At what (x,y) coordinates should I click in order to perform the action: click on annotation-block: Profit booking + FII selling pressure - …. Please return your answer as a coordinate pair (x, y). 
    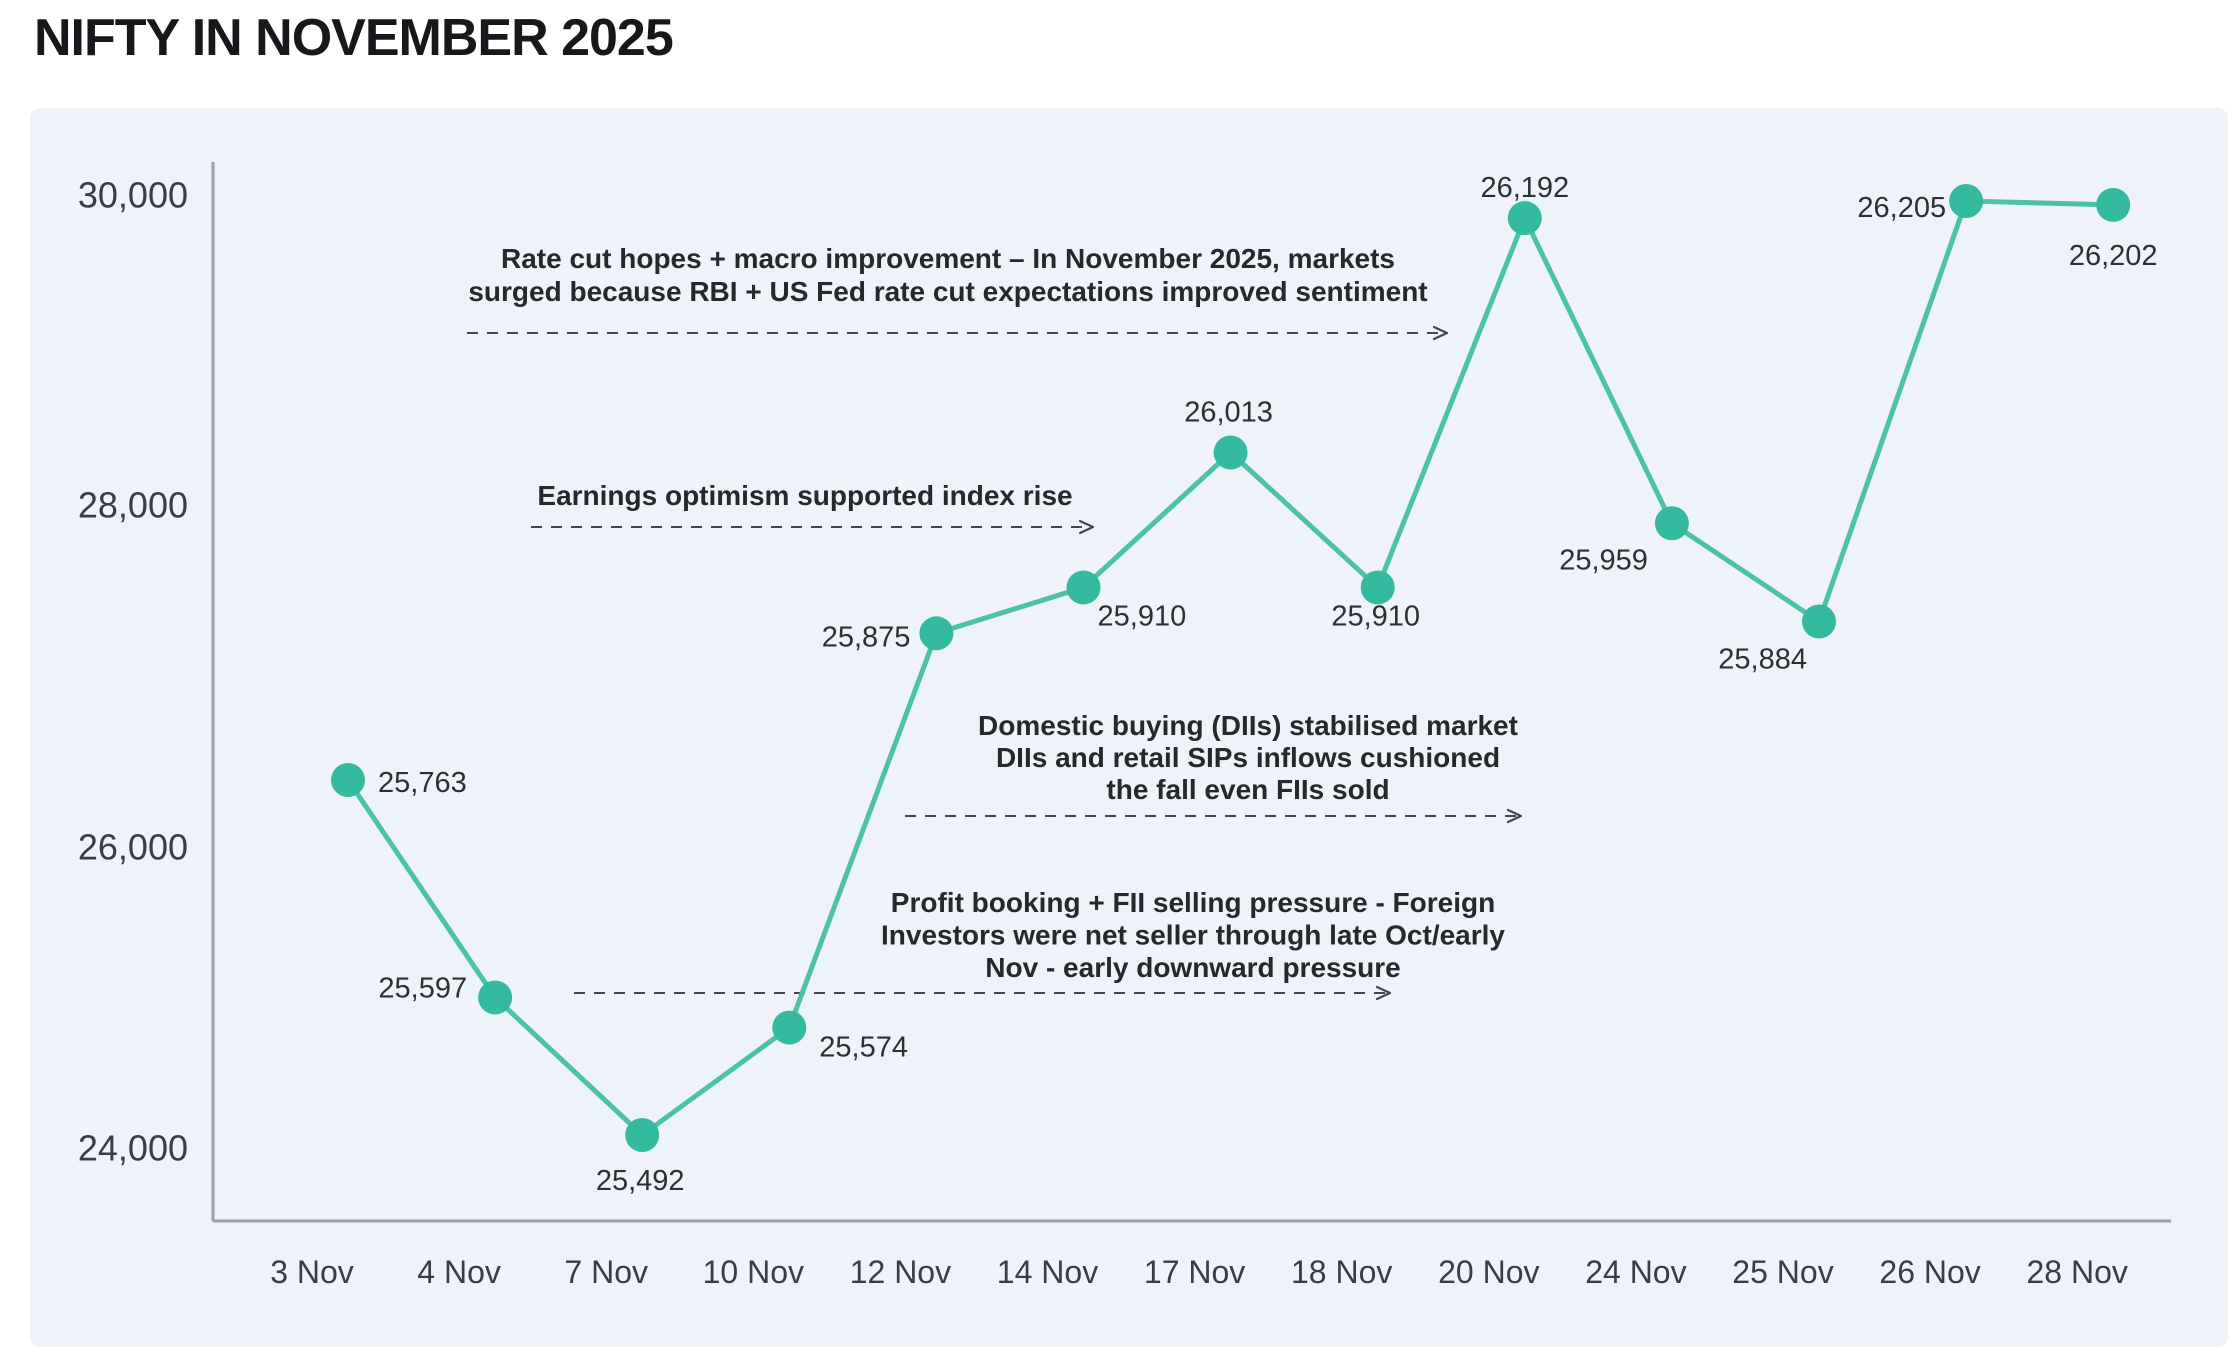
    Looking at the image, I should click on (1039, 944).